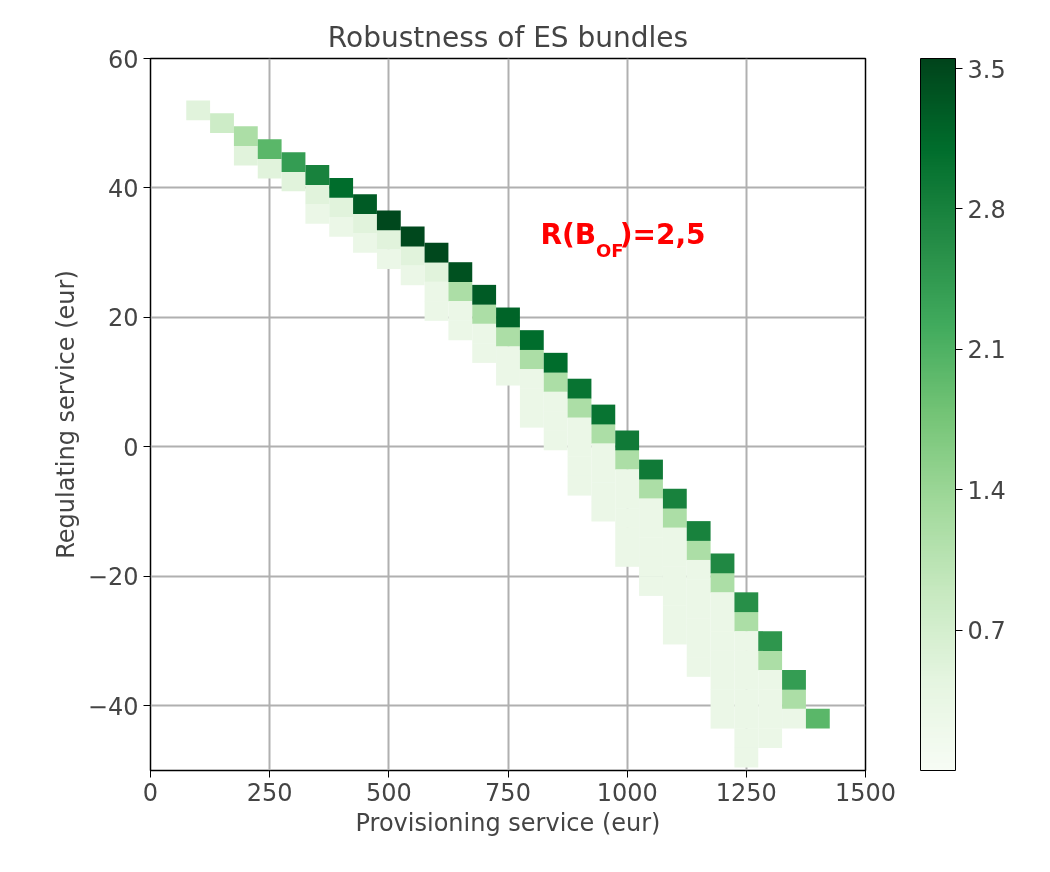 Image resolution: width=1050 pixels, height=872 pixels. Describe the element at coordinates (627, 792) in the screenshot. I see `x-tick-label: 1000` at that location.